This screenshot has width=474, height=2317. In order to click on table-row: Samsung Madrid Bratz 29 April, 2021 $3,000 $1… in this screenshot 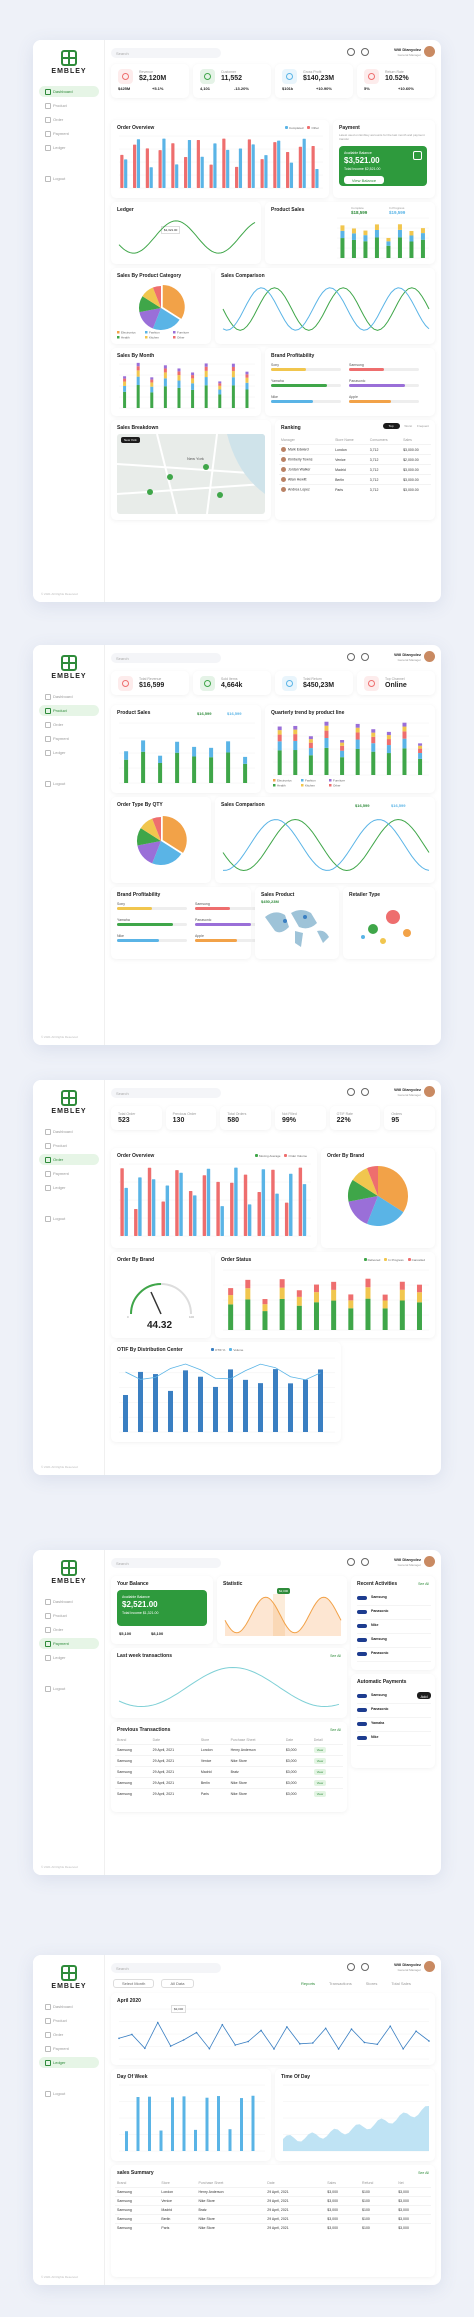, I will do `click(273, 2210)`.